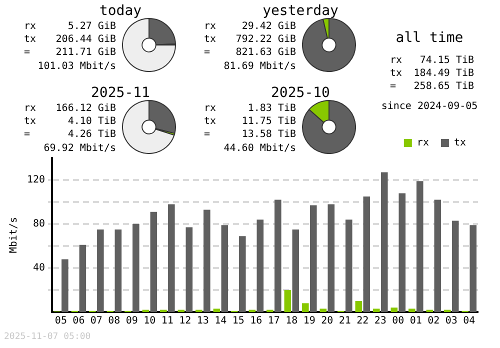 This screenshot has height=348, width=500. What do you see at coordinates (259, 66) in the screenshot?
I see `text: 81.69 Mbit/s` at bounding box center [259, 66].